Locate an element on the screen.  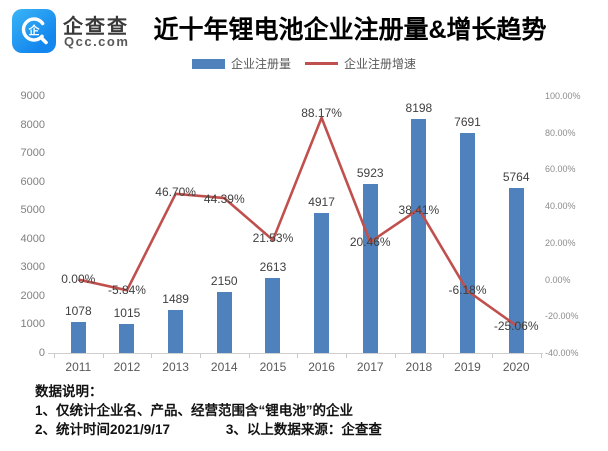
x-axis-category-label: 2020 is located at coordinates (516, 367).